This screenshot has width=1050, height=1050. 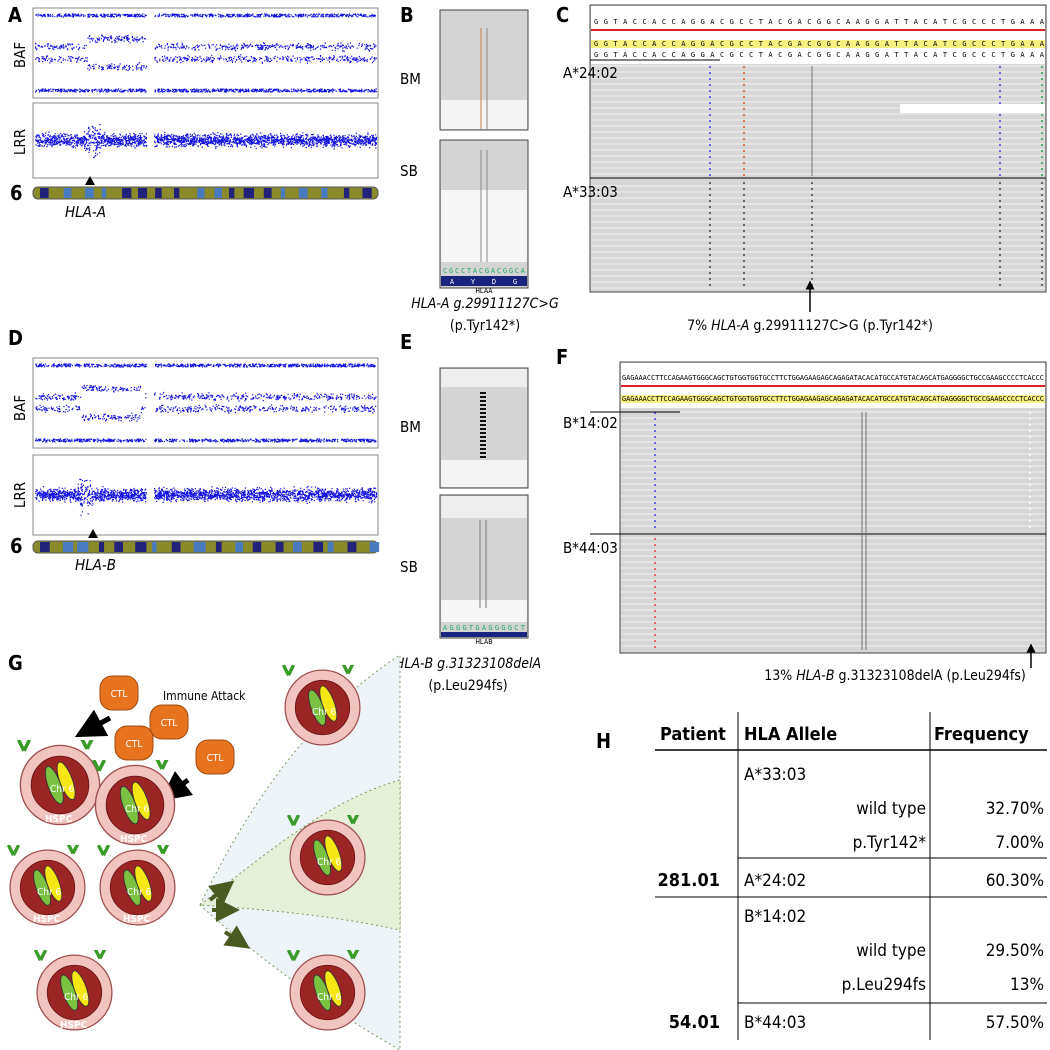 What do you see at coordinates (205, 193) in the screenshot?
I see `ideogram` at bounding box center [205, 193].